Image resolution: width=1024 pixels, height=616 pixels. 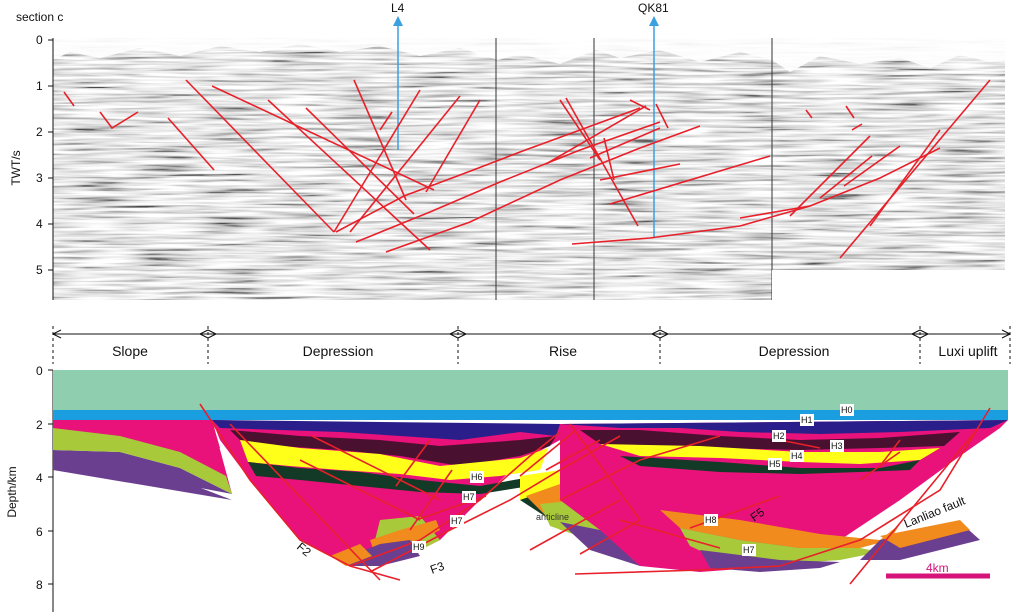 What do you see at coordinates (437, 568) in the screenshot?
I see `fault-label-f3: F3` at bounding box center [437, 568].